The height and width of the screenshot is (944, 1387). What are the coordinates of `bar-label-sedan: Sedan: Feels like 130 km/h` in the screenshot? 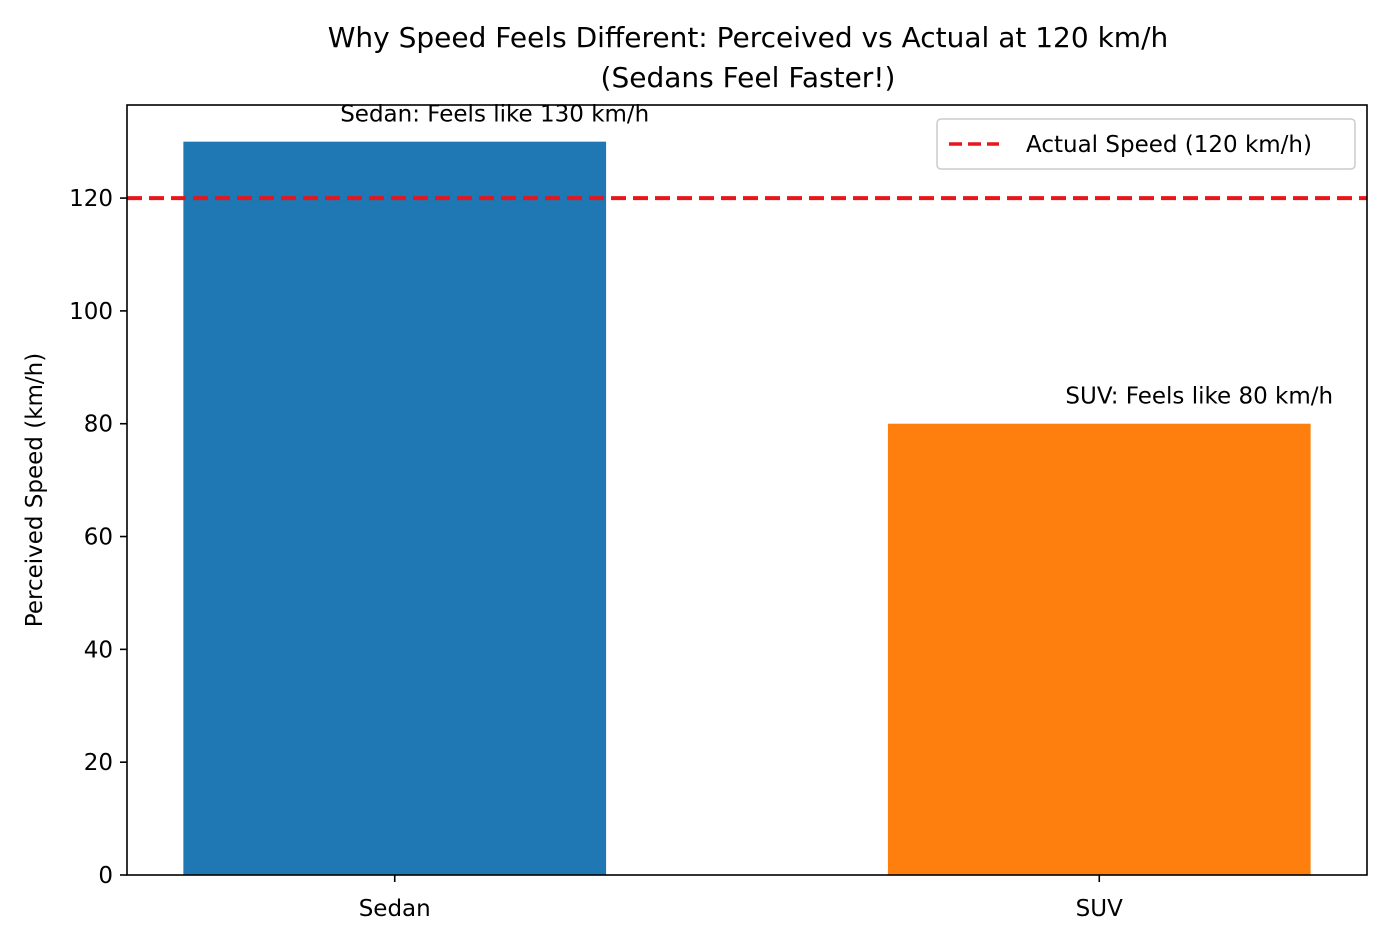 It's located at (494, 114).